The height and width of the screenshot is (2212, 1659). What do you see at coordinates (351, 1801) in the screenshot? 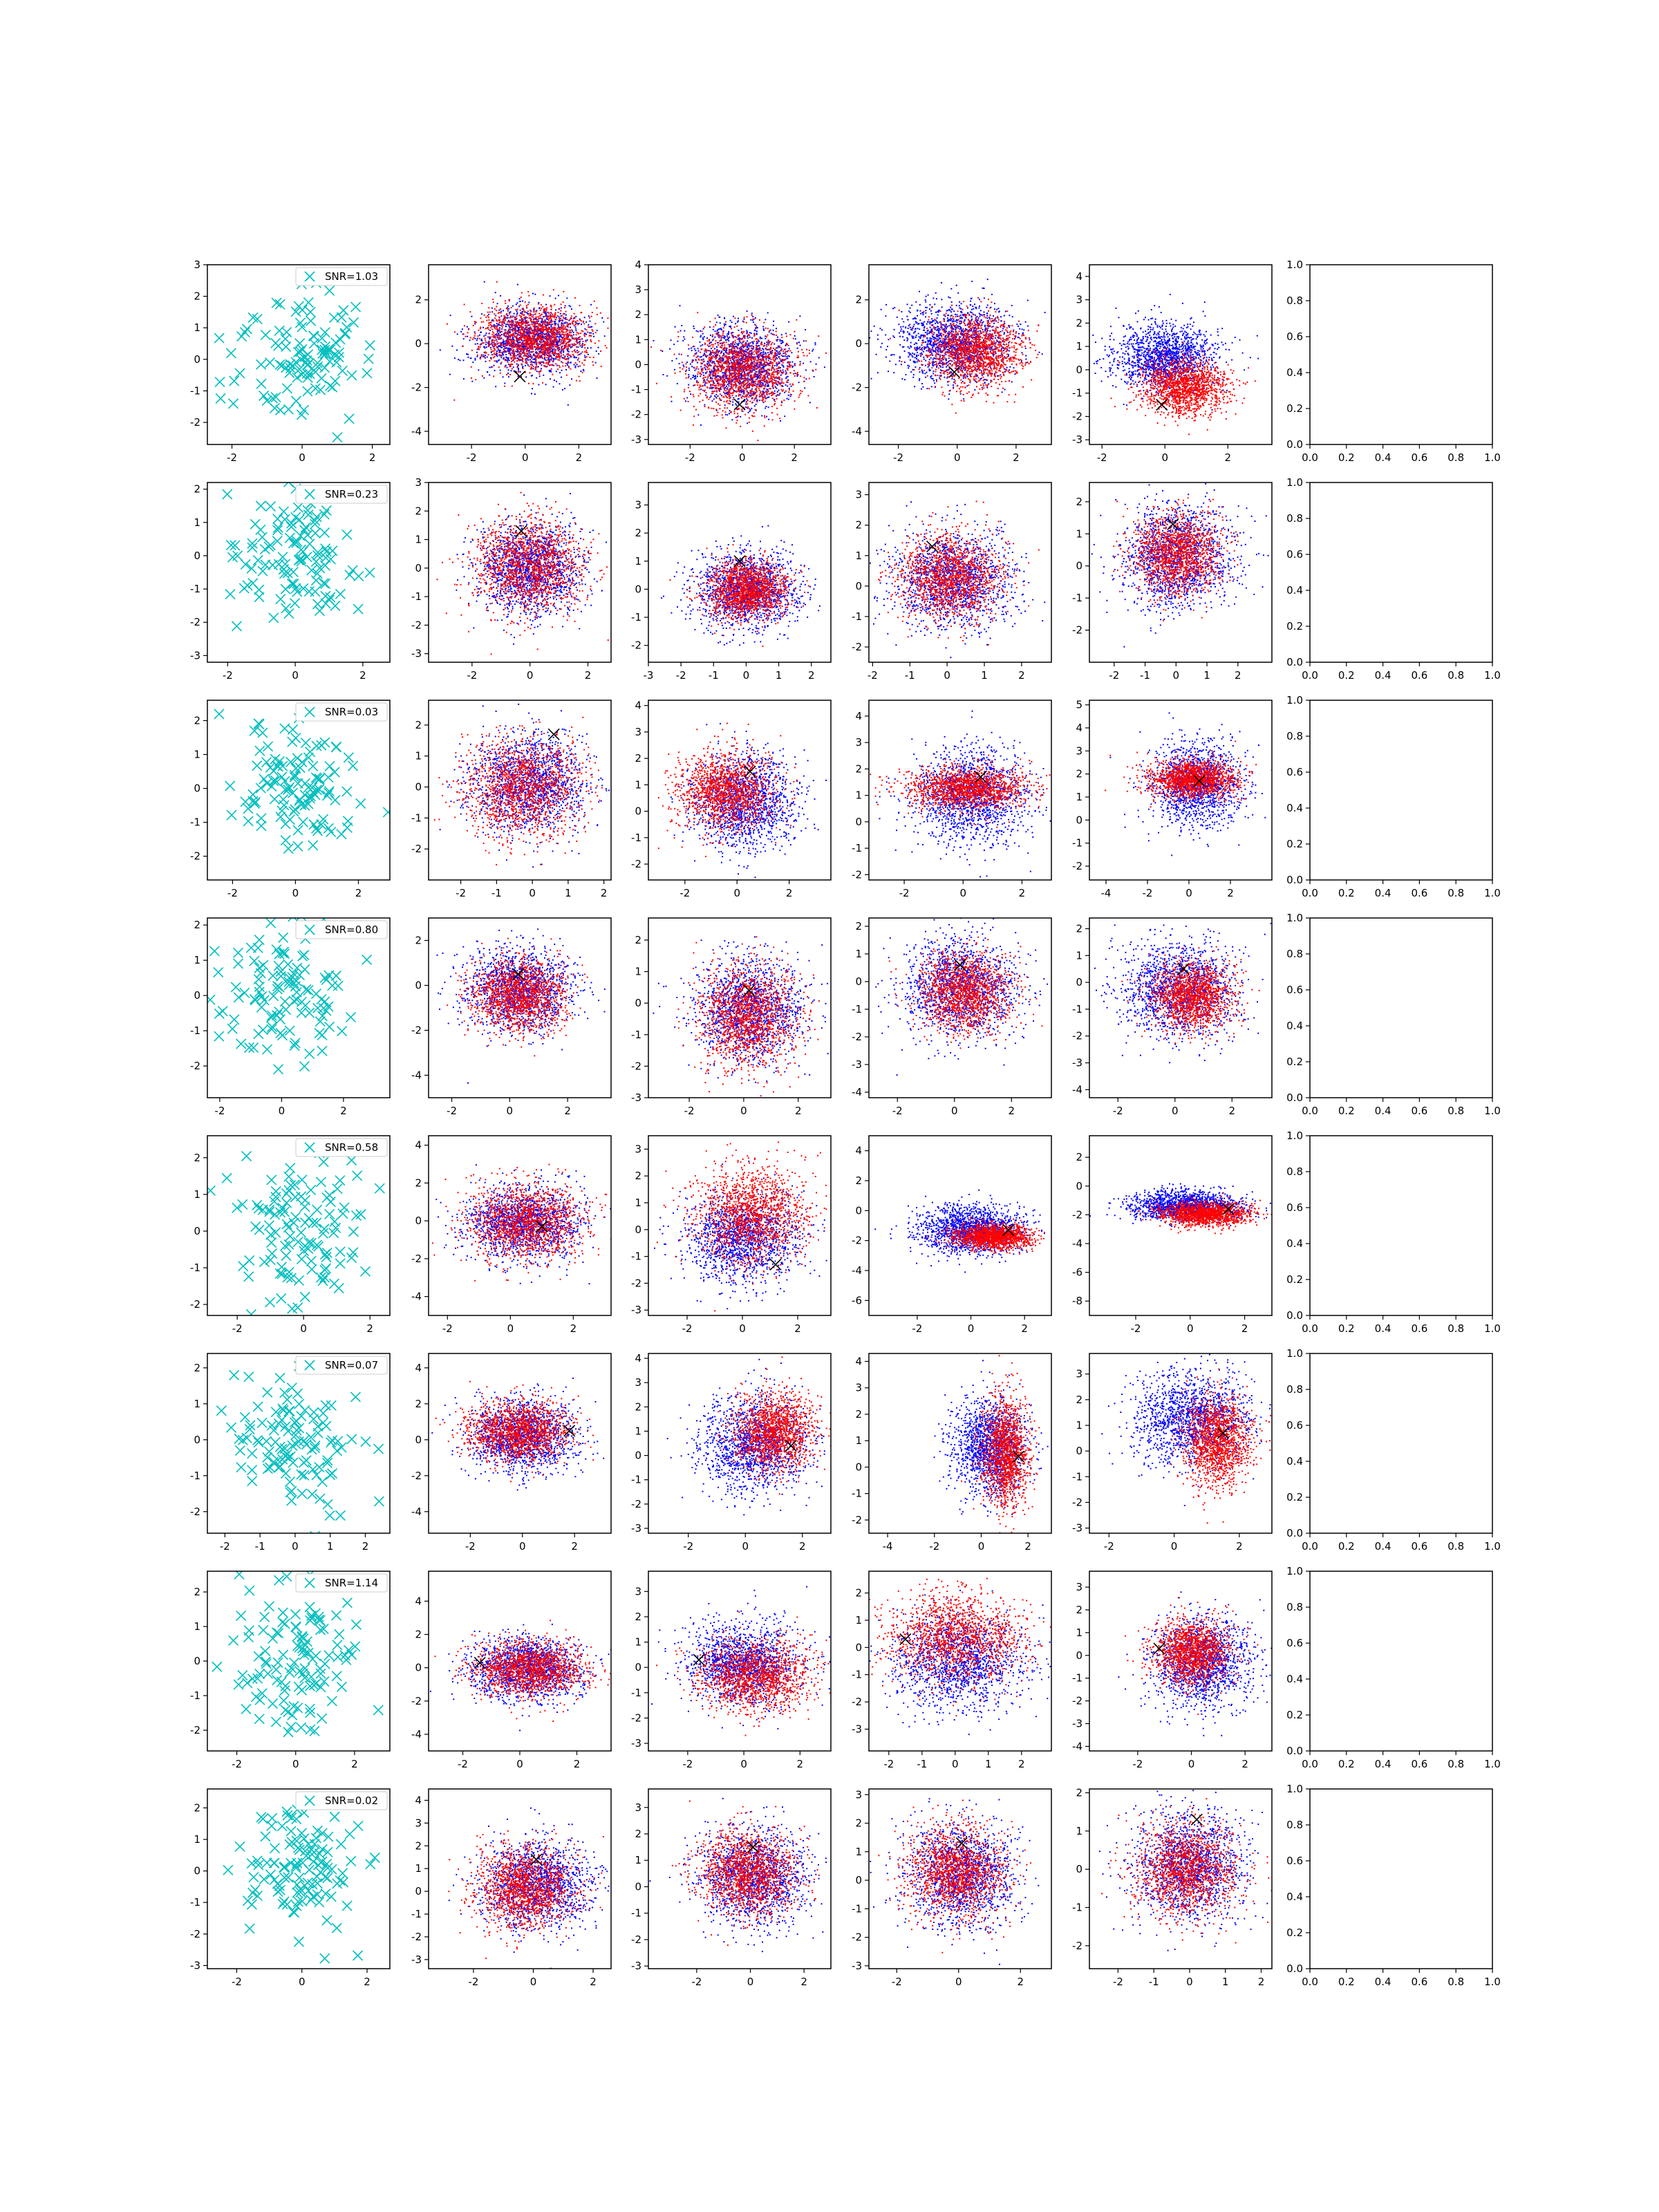
I see `legend-label: SNR=0.02` at bounding box center [351, 1801].